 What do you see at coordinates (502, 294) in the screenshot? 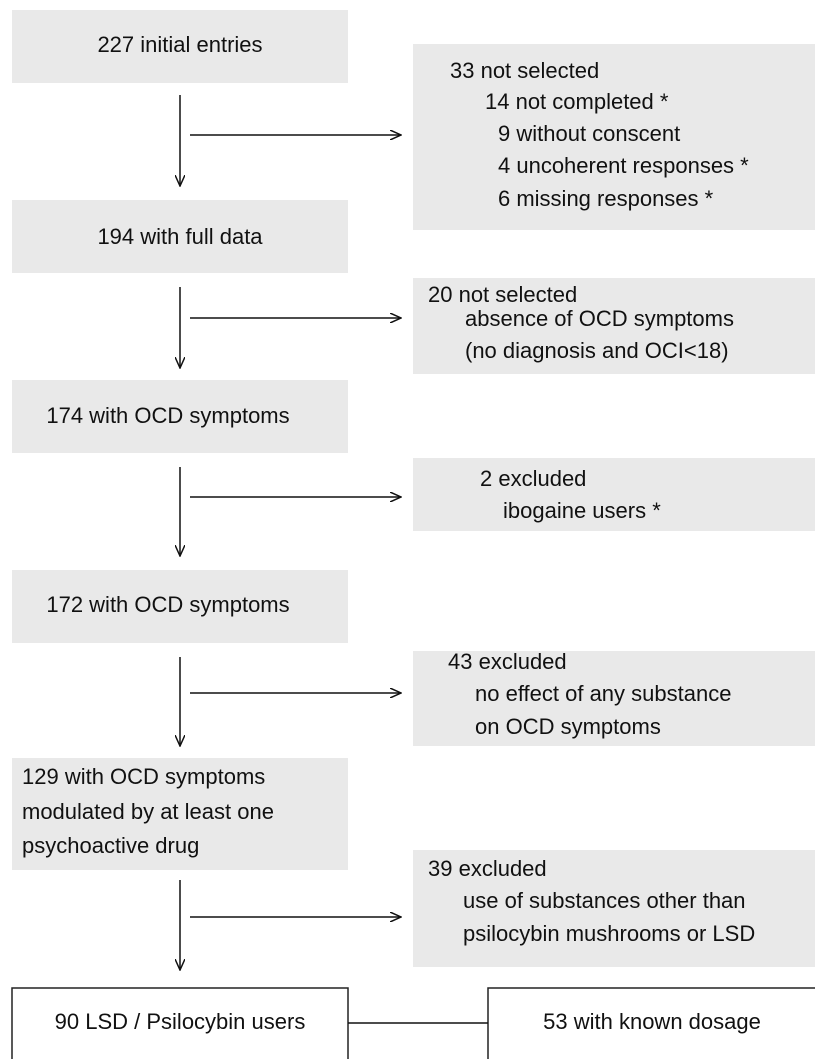
I see `exclusion-text: 20 not selected` at bounding box center [502, 294].